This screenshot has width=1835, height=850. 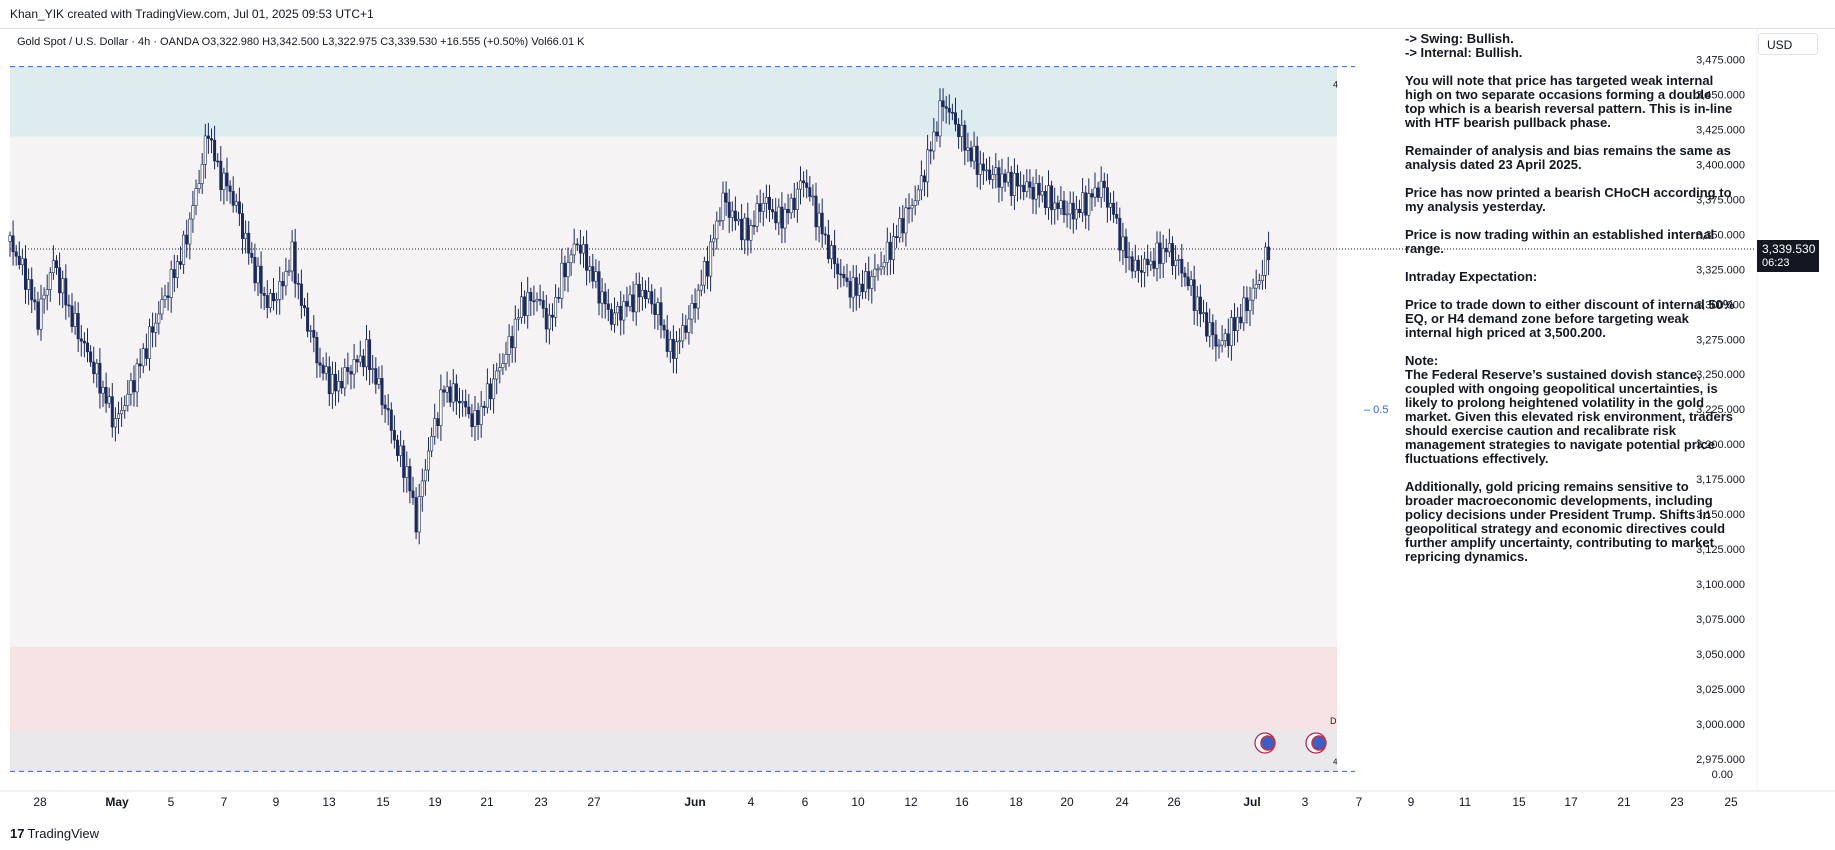 I want to click on eq-label: – 0.5, so click(x=1376, y=410).